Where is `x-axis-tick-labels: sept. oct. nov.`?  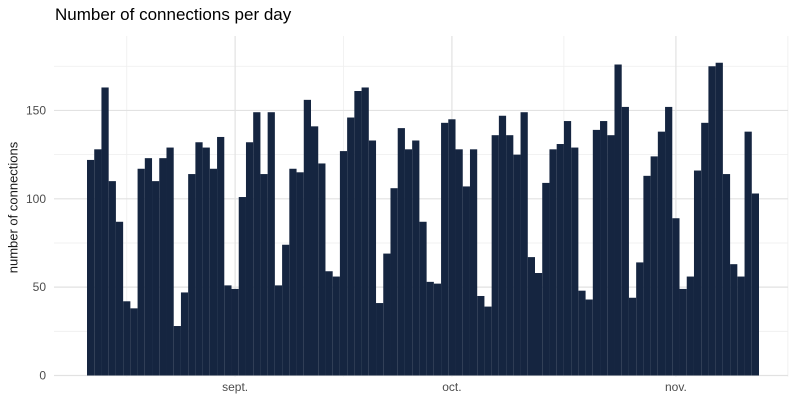
x-axis-tick-labels: sept. oct. nov. is located at coordinates (454, 387).